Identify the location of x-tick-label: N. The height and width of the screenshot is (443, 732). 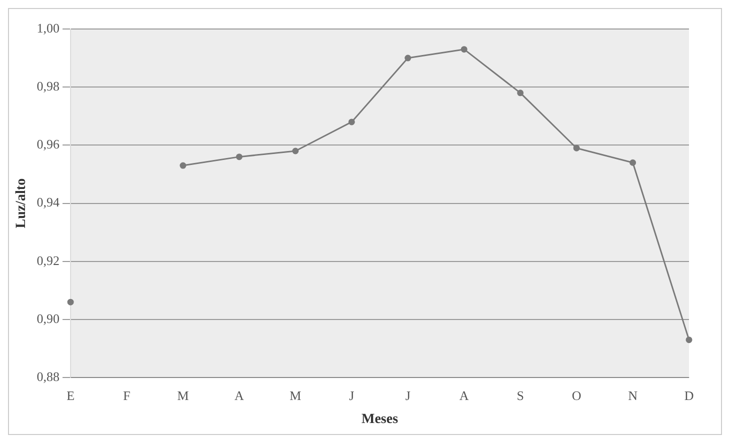
(633, 395).